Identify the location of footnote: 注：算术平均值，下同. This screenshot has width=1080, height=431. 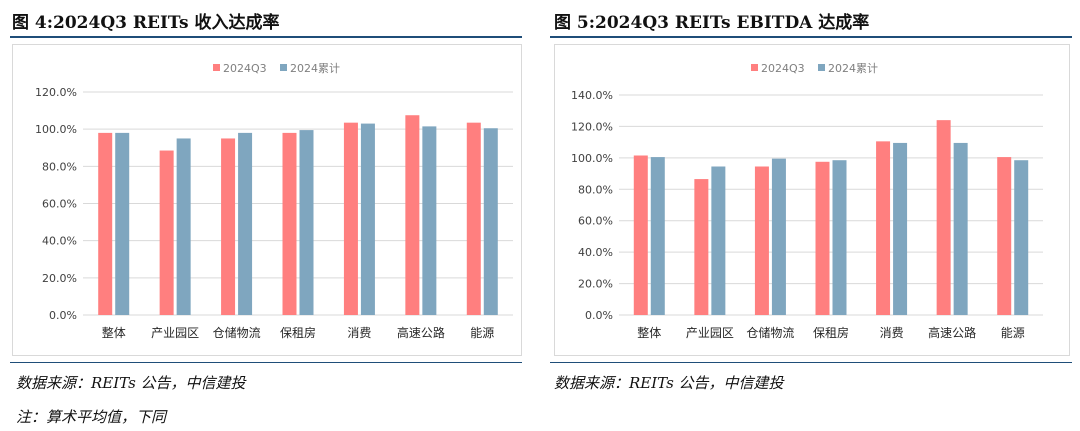
(91, 417).